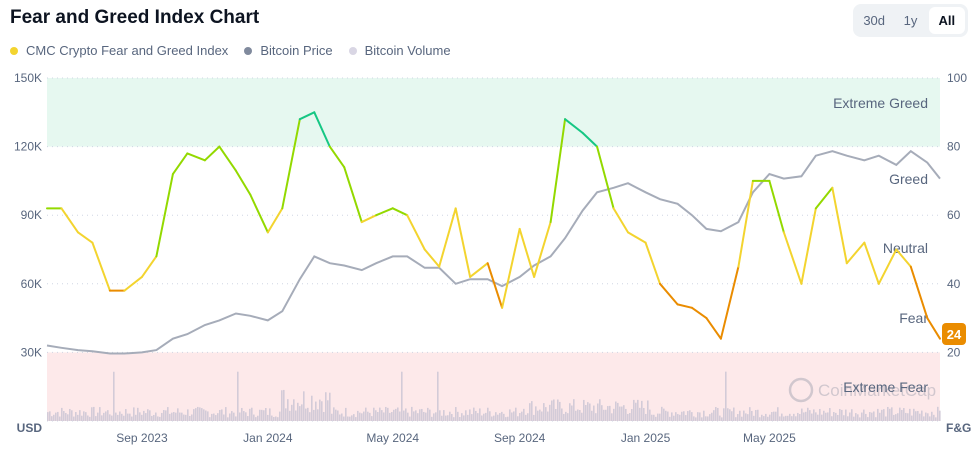  What do you see at coordinates (880, 103) in the screenshot?
I see `zone-label: Extreme Greed` at bounding box center [880, 103].